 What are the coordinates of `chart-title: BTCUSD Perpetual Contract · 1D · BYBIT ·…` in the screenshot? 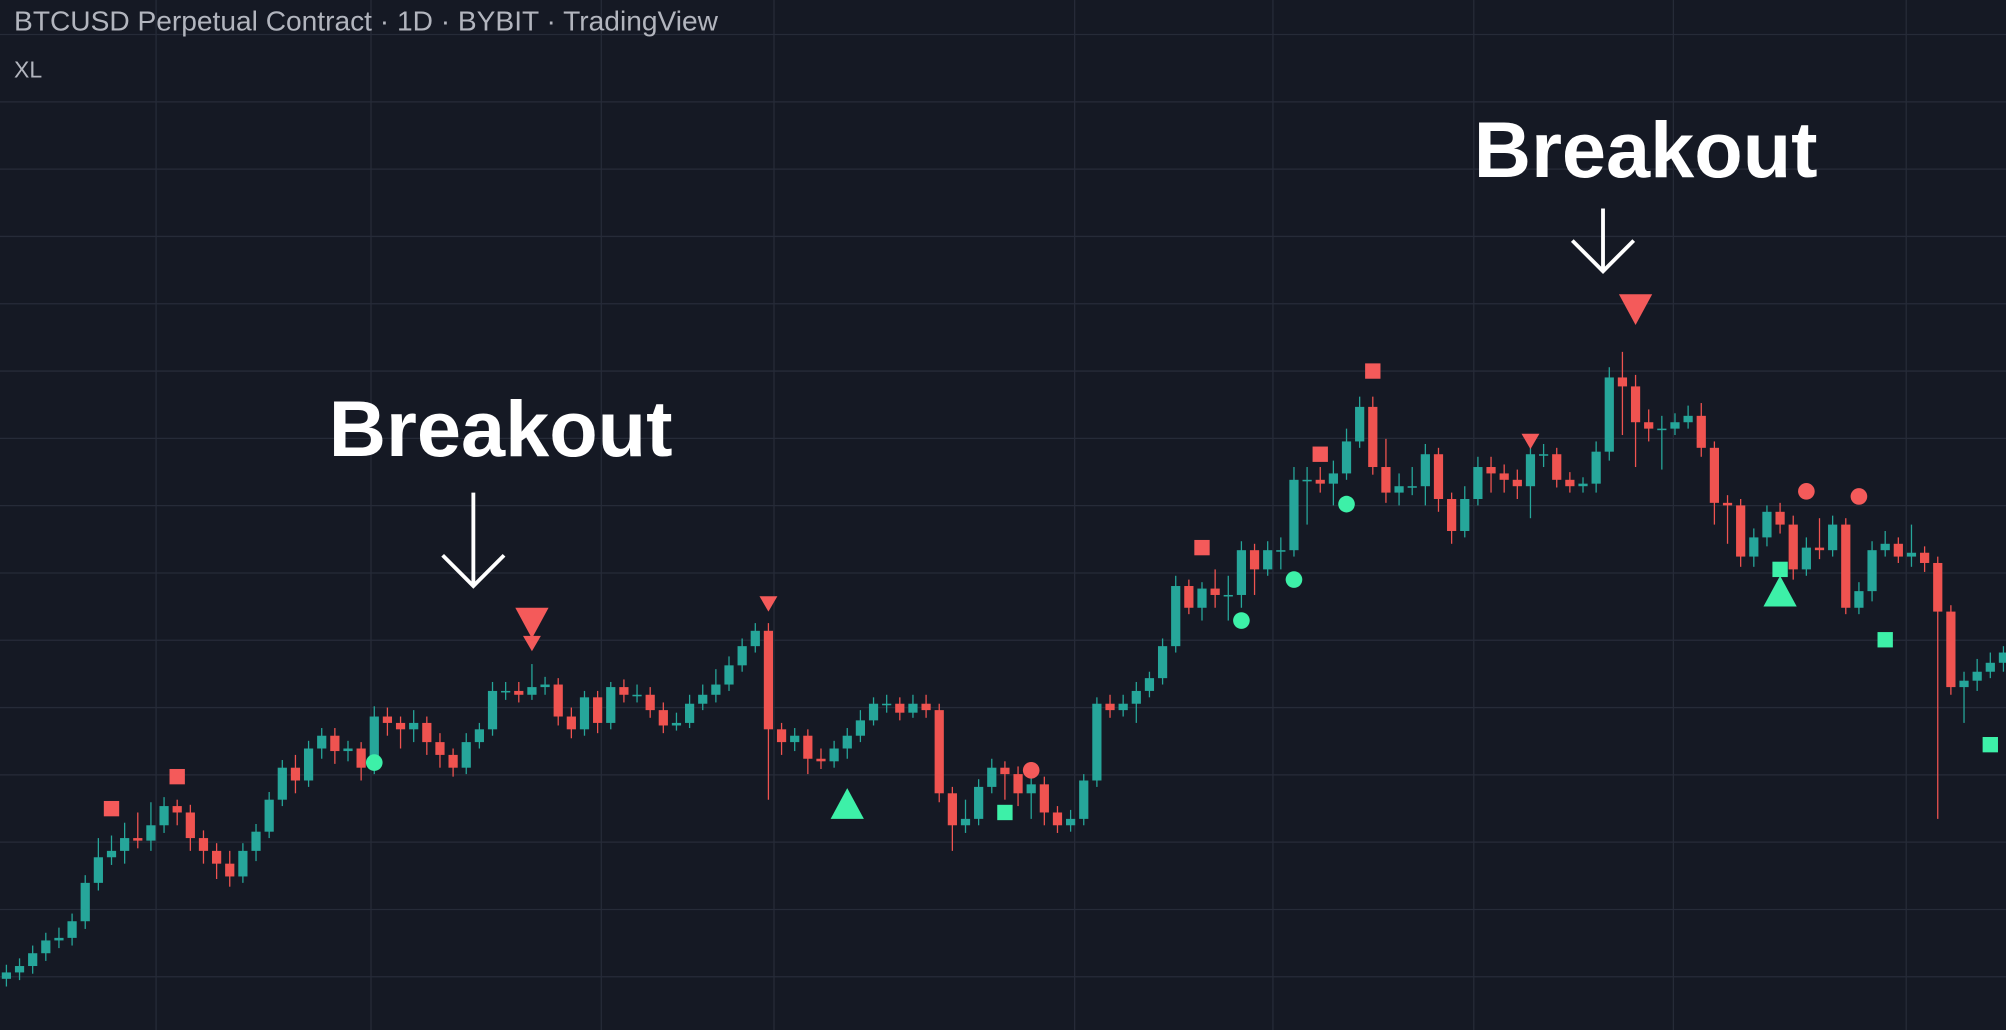 It's located at (366, 20).